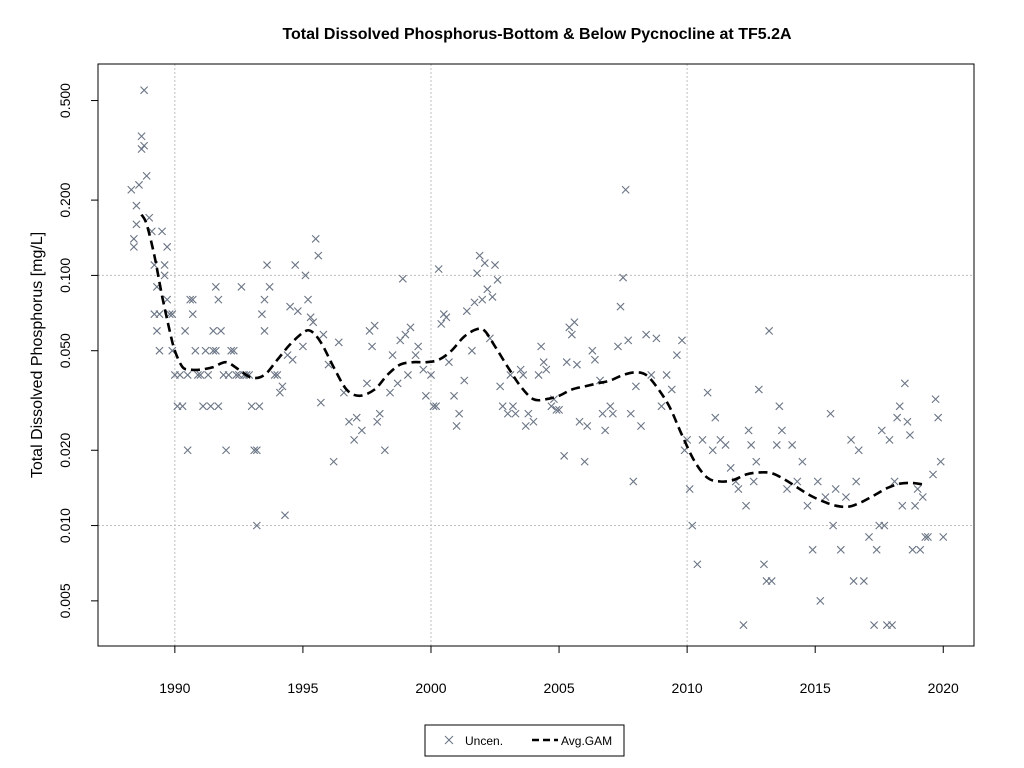 The width and height of the screenshot is (1024, 768). Describe the element at coordinates (65, 199) in the screenshot. I see `y-tick-label: 0.200` at that location.